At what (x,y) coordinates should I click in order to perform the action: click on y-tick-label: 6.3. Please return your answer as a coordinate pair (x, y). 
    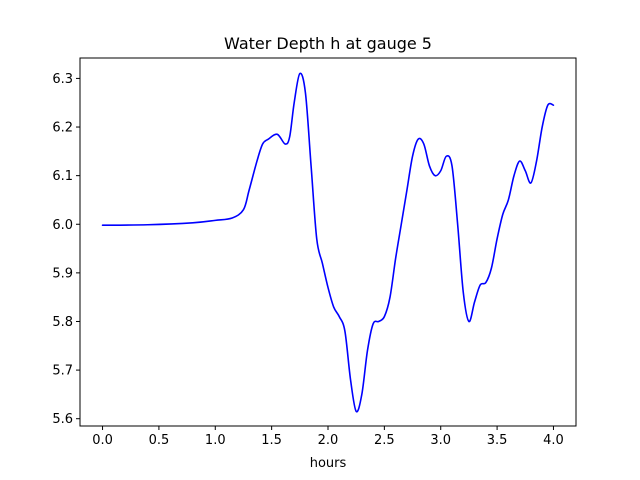
    Looking at the image, I should click on (62, 79).